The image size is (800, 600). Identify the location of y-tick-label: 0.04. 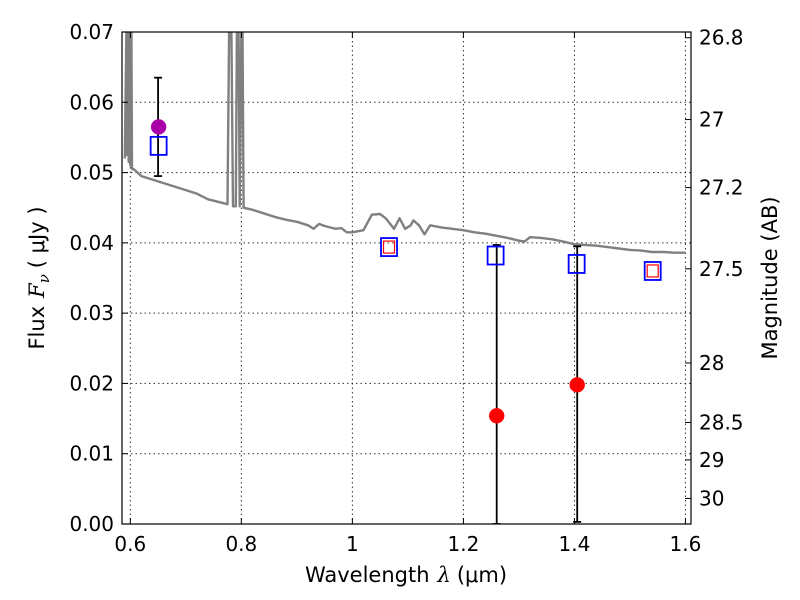
(91, 243).